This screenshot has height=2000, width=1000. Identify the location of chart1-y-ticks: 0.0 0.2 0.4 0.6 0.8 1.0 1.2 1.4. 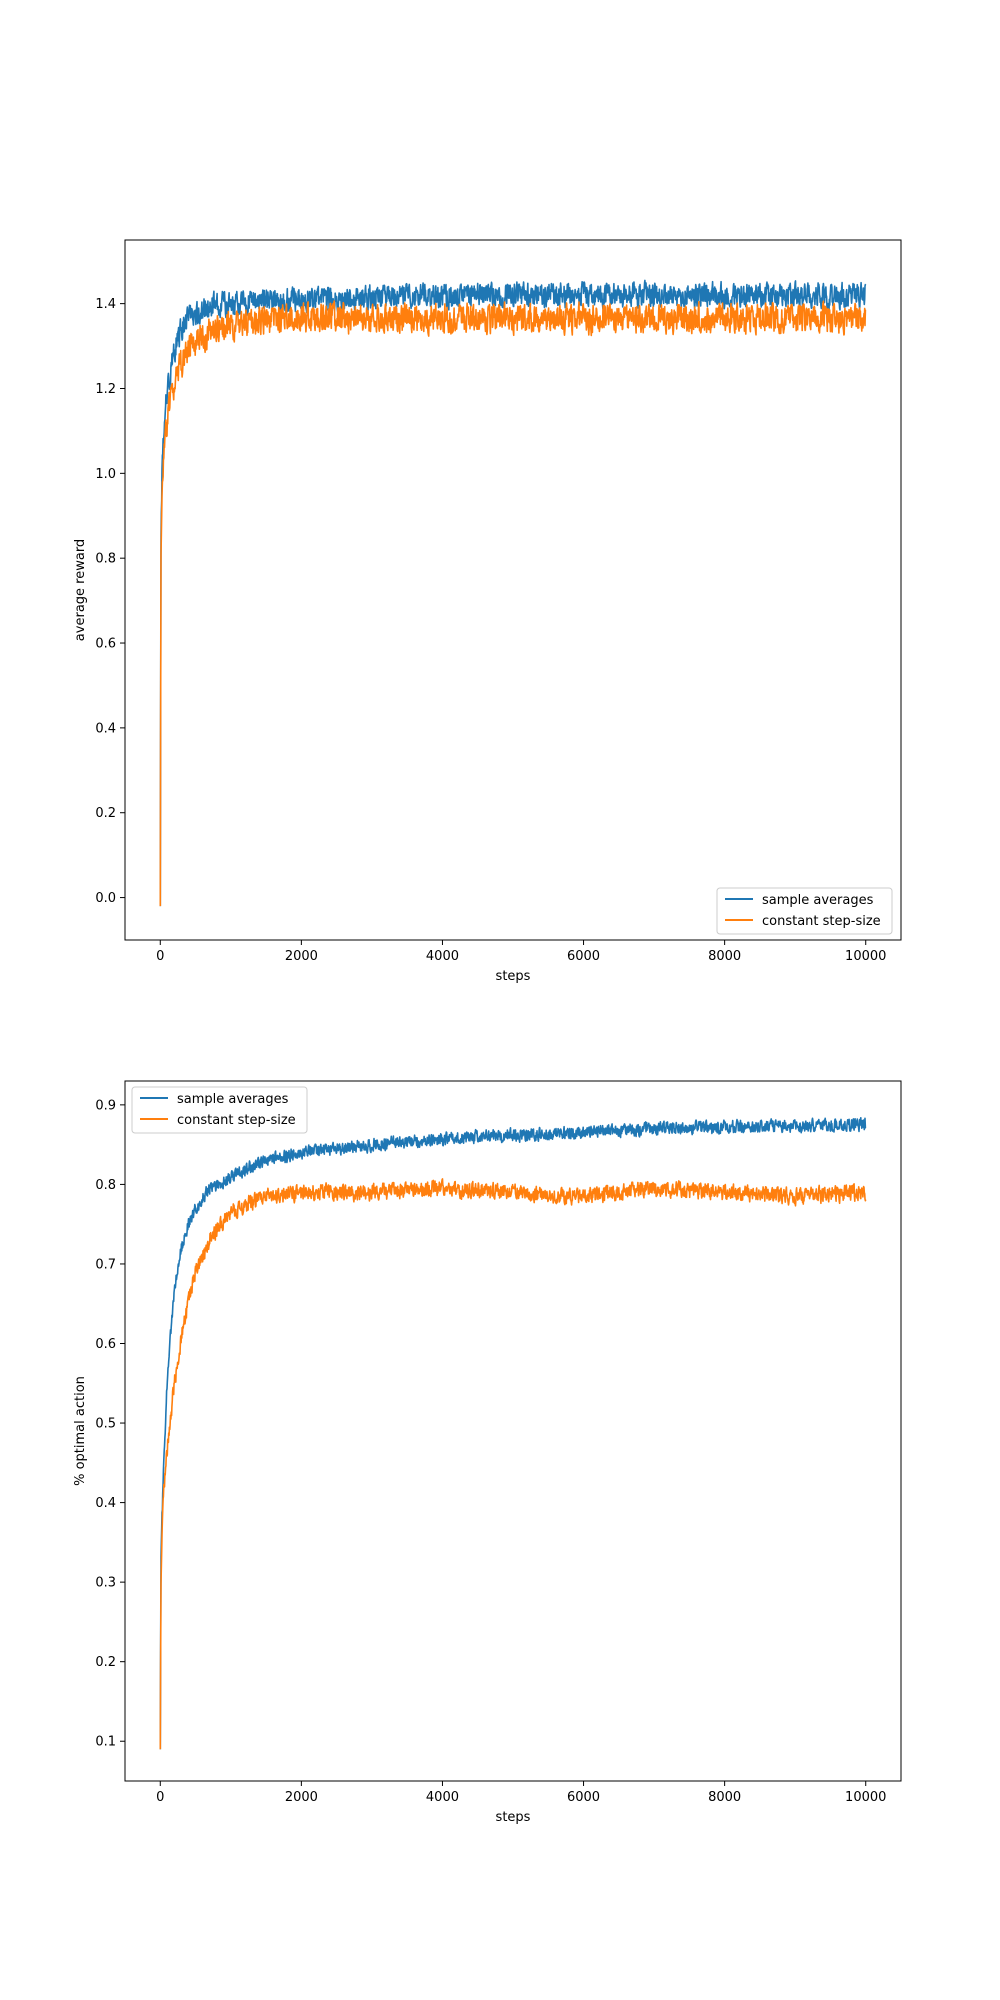
(110, 601).